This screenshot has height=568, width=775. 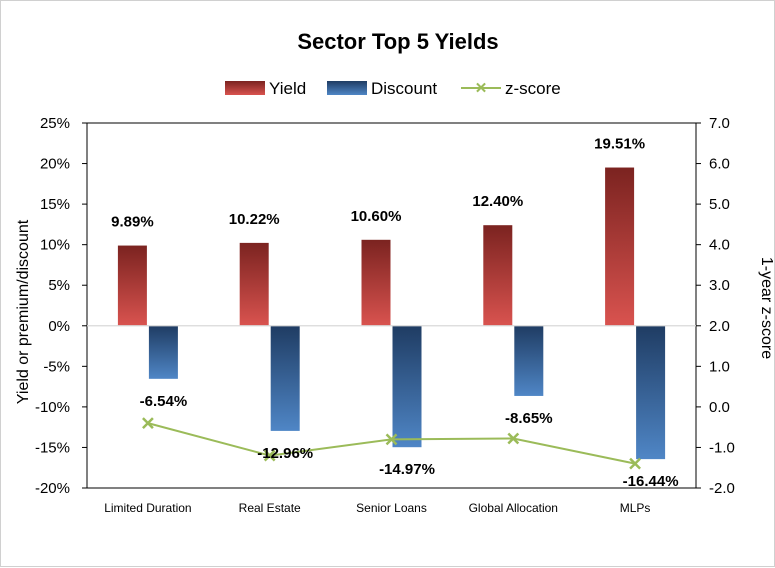 I want to click on legend-label-discount: Discount, so click(x=404, y=88).